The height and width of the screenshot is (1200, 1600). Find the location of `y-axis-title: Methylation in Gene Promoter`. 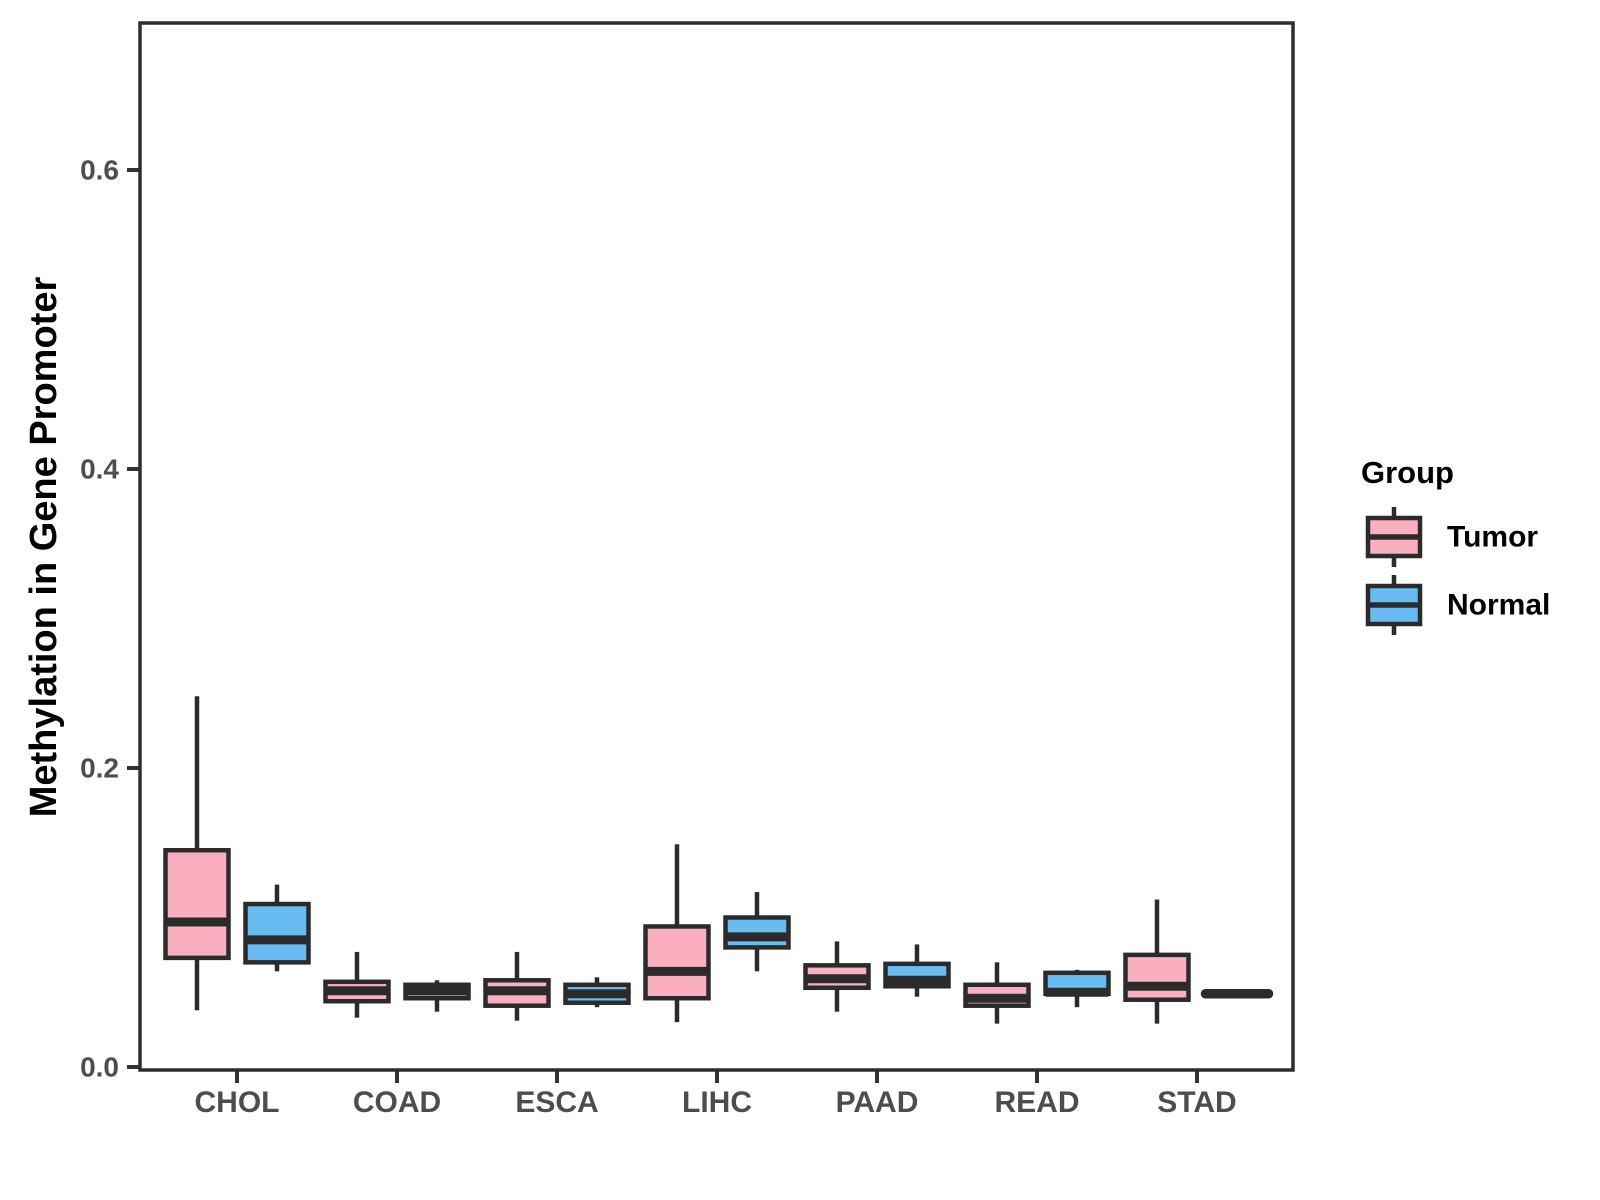

y-axis-title: Methylation in Gene Promoter is located at coordinates (44, 547).